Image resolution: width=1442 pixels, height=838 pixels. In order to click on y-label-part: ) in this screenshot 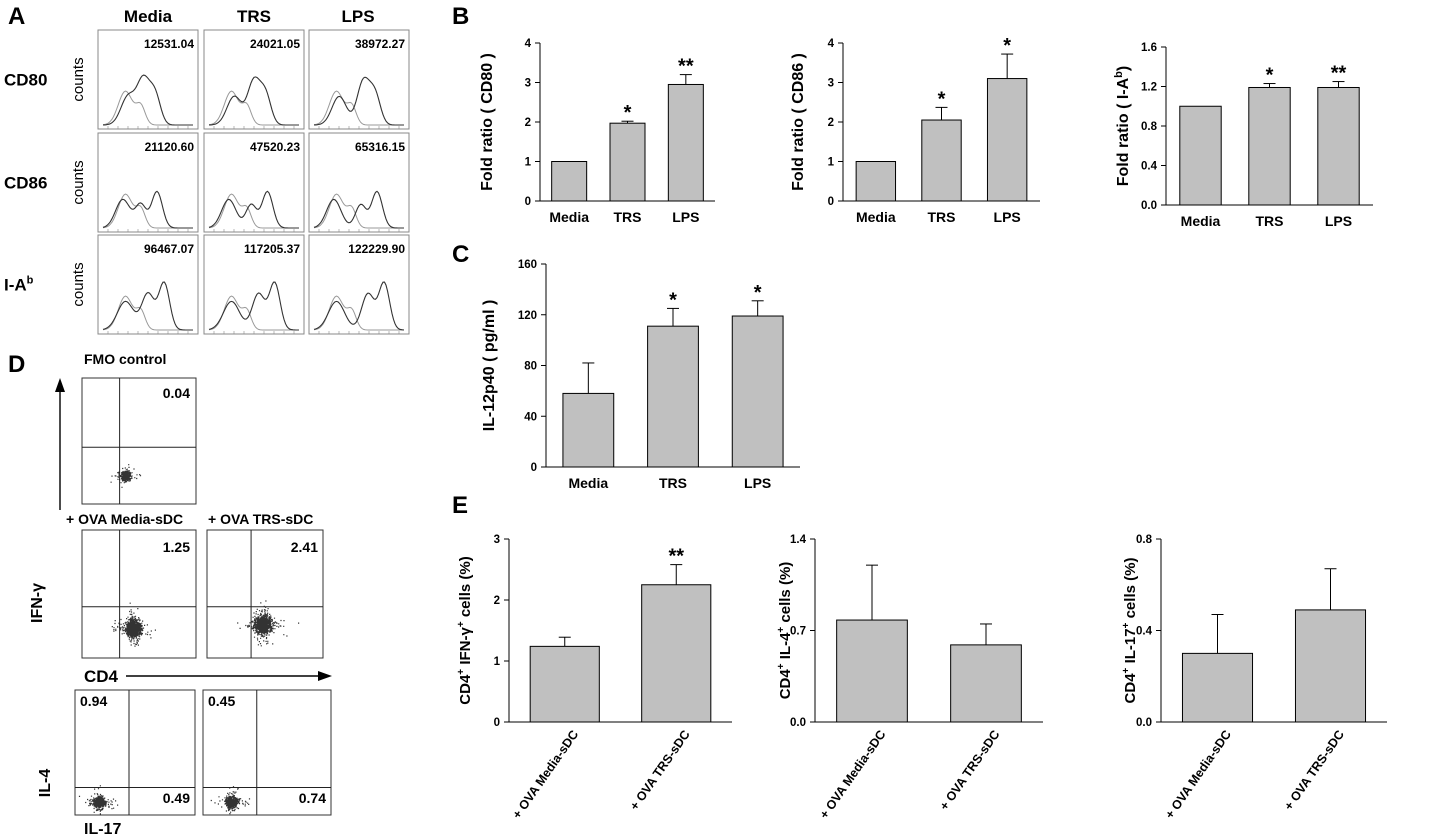, I will do `click(1123, 68)`.